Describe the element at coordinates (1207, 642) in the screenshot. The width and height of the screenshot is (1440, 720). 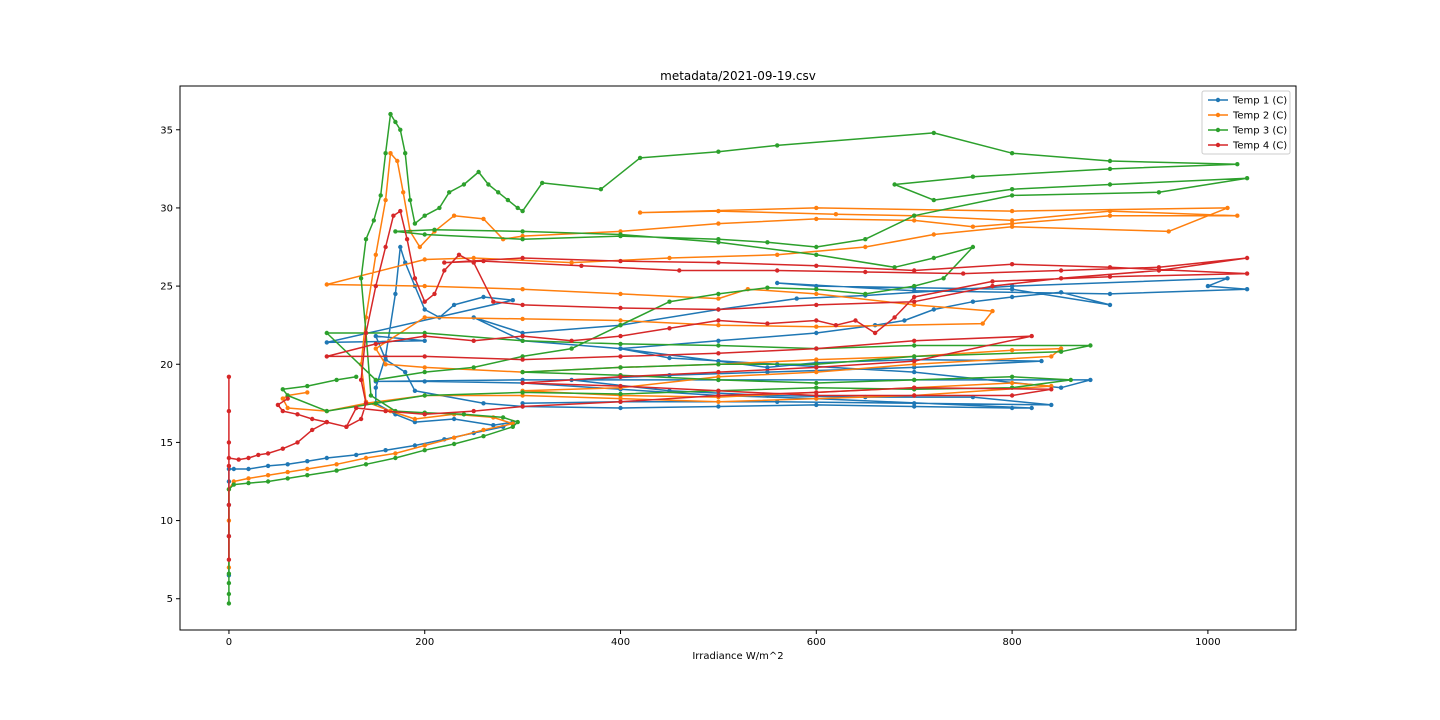
I see `x-tick-label: 1000` at that location.